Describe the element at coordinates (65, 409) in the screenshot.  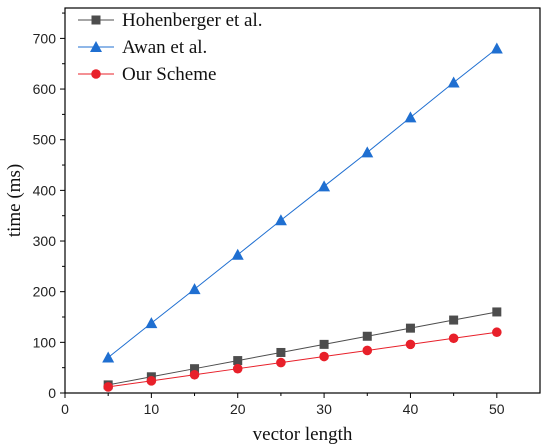
I see `x-tick-label: 0` at that location.